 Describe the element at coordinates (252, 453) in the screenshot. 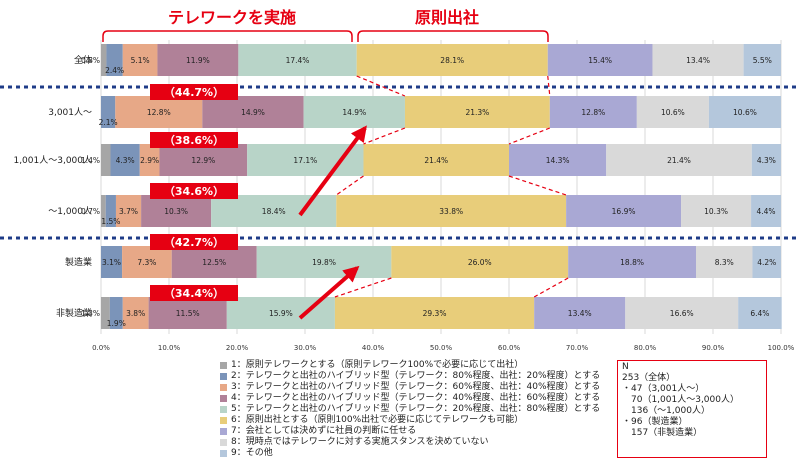

I see `legend-label: 9：その他` at that location.